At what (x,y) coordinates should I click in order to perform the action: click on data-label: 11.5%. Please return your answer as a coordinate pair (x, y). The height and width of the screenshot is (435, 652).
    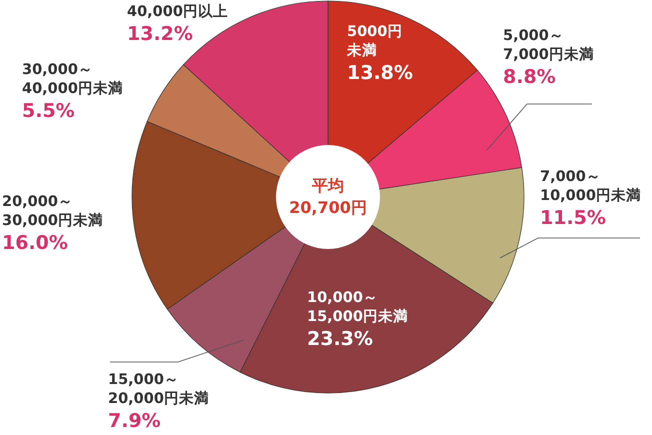
    Looking at the image, I should click on (573, 218).